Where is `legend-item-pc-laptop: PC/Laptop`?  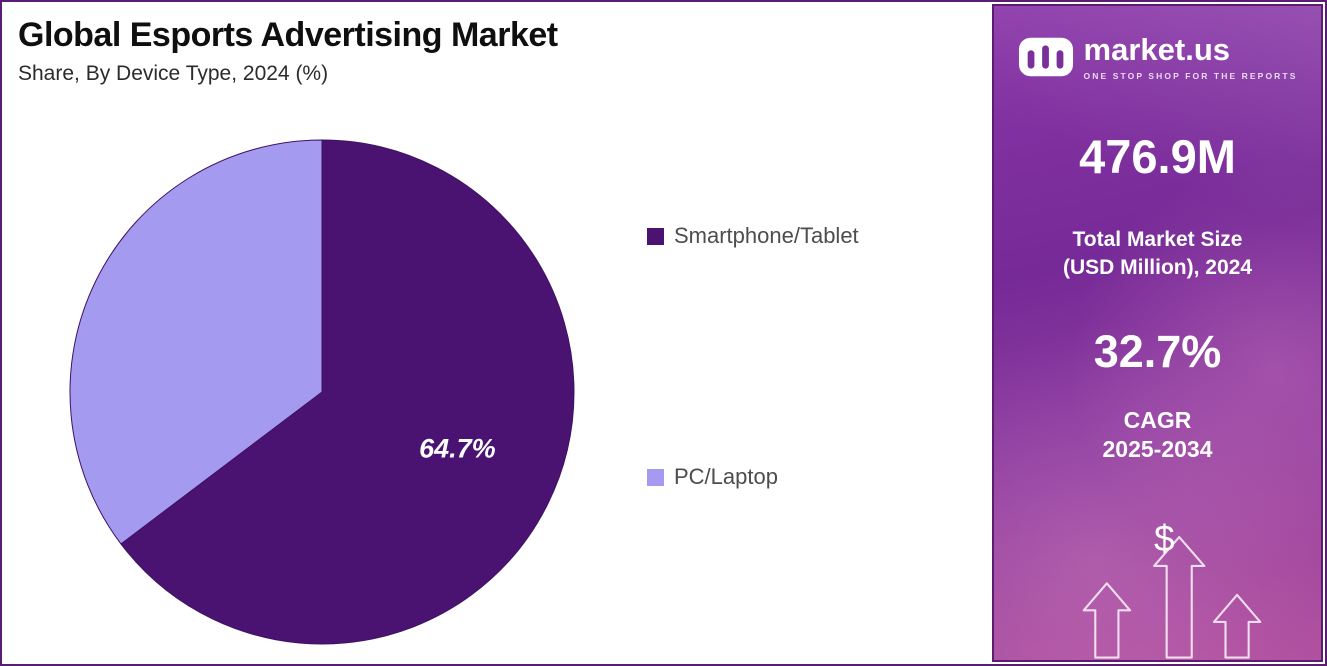
legend-item-pc-laptop: PC/Laptop is located at coordinates (712, 477).